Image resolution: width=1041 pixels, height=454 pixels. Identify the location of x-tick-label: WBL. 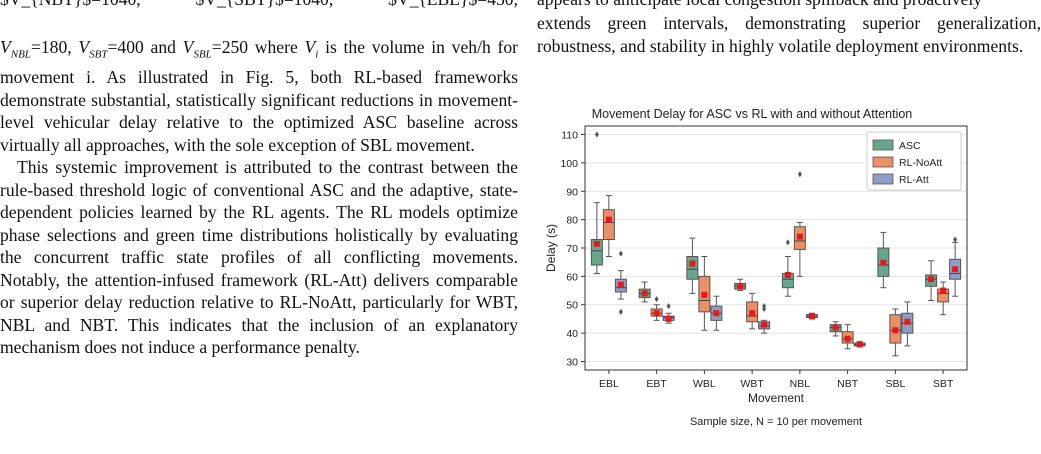
(704, 384).